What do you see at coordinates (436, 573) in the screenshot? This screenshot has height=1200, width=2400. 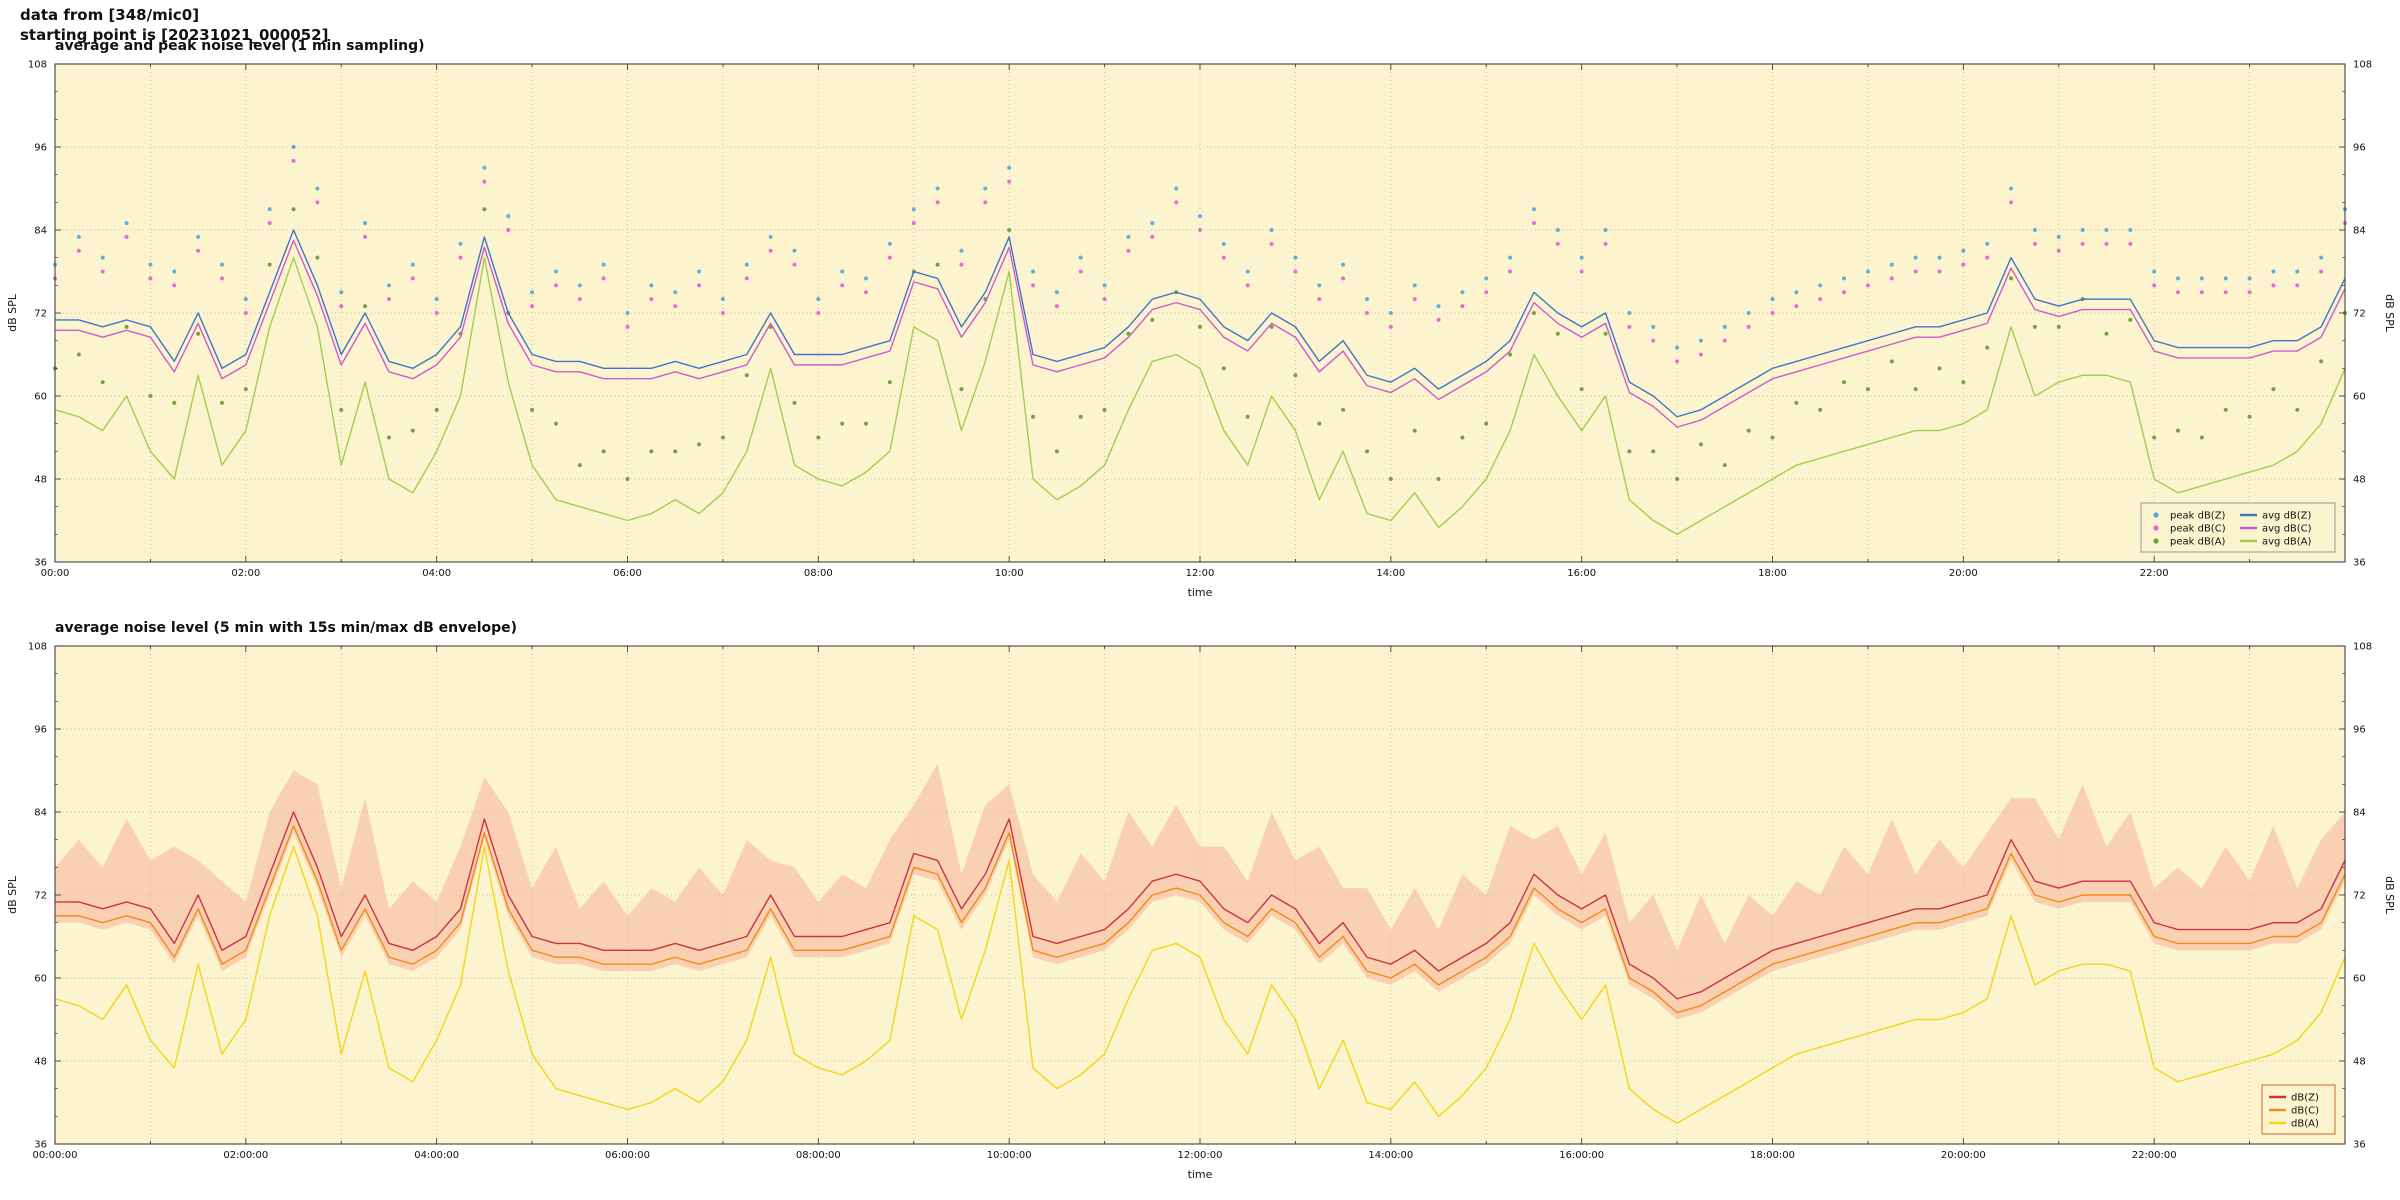 I see `svg-text: 04:00` at bounding box center [436, 573].